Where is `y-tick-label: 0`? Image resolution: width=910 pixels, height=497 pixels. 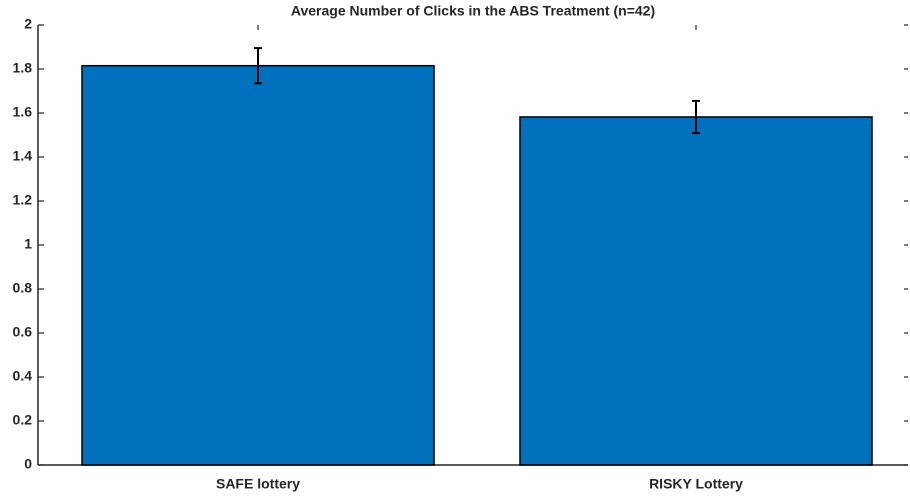
y-tick-label: 0 is located at coordinates (28, 464).